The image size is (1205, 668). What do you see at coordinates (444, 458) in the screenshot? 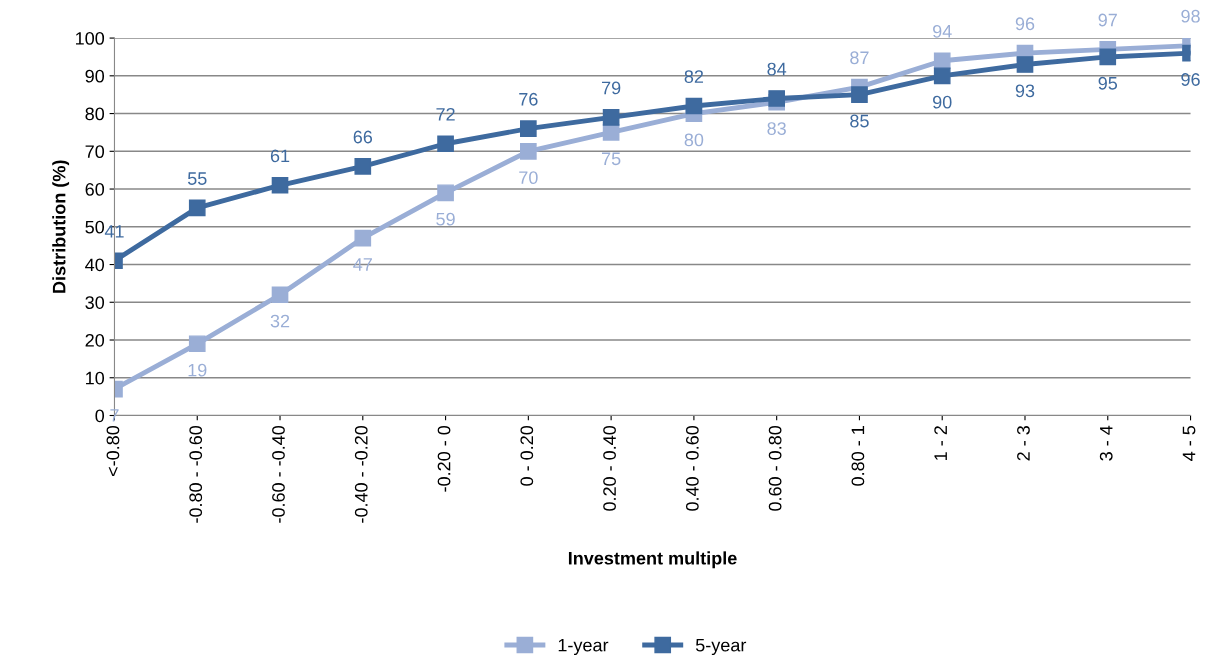
I see `x-tick-label: -0.20 - 0` at bounding box center [444, 458].